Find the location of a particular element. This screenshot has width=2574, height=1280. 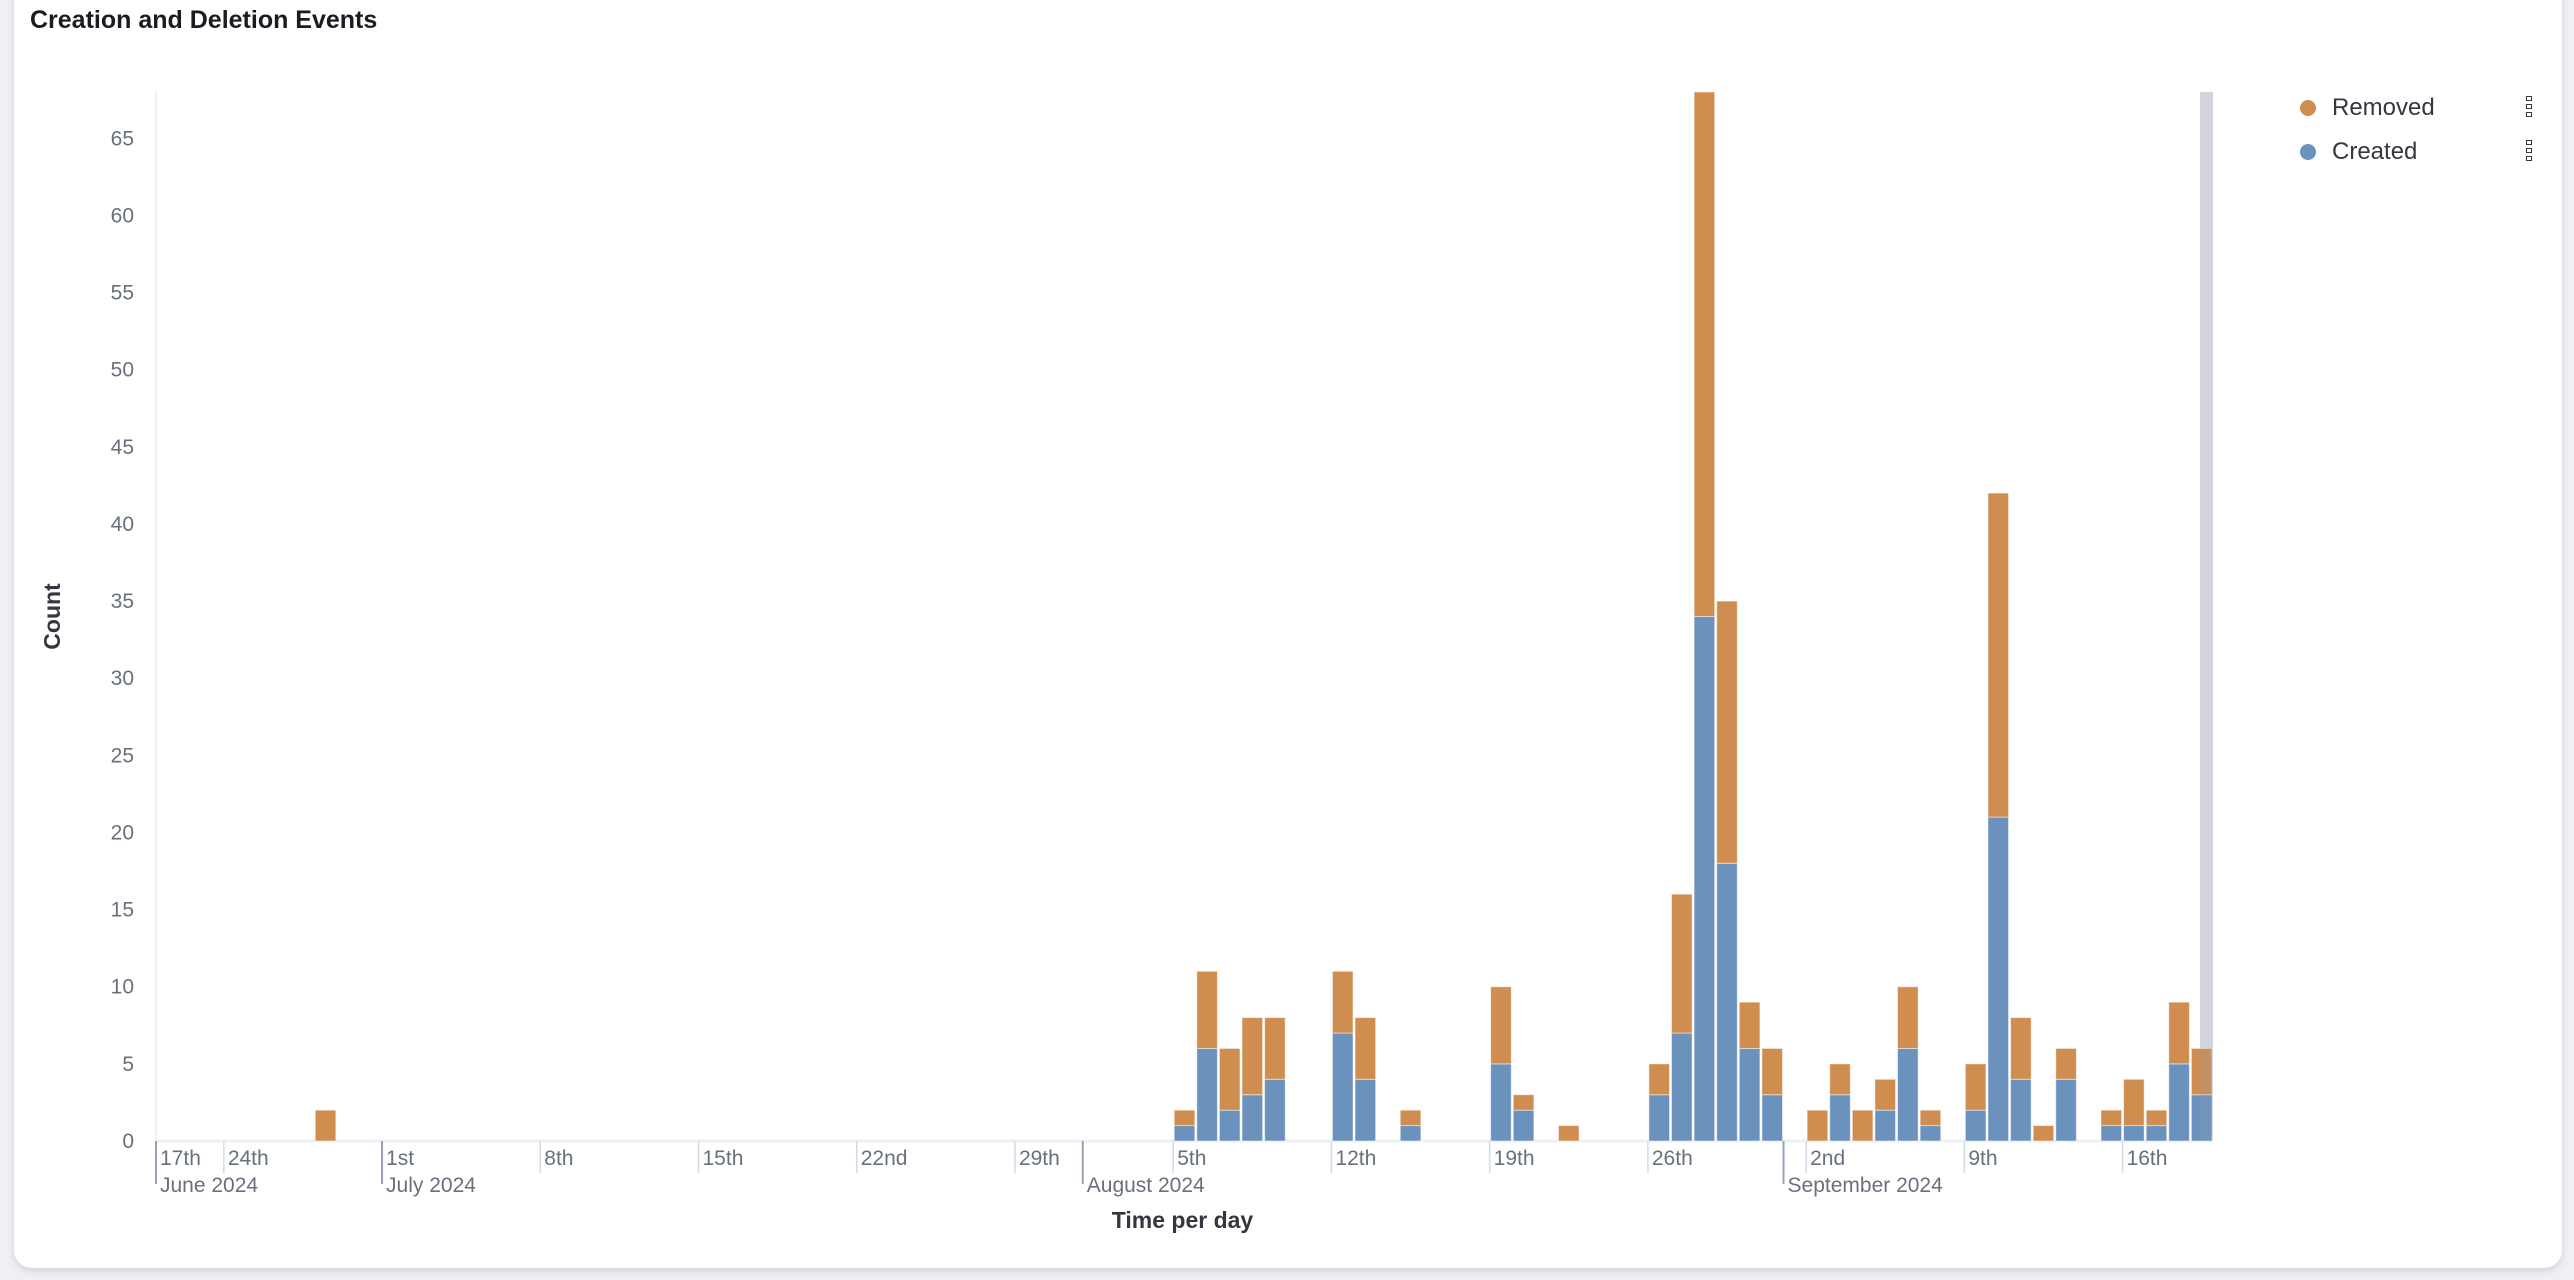

x-tick-label: 22nd is located at coordinates (884, 1158).